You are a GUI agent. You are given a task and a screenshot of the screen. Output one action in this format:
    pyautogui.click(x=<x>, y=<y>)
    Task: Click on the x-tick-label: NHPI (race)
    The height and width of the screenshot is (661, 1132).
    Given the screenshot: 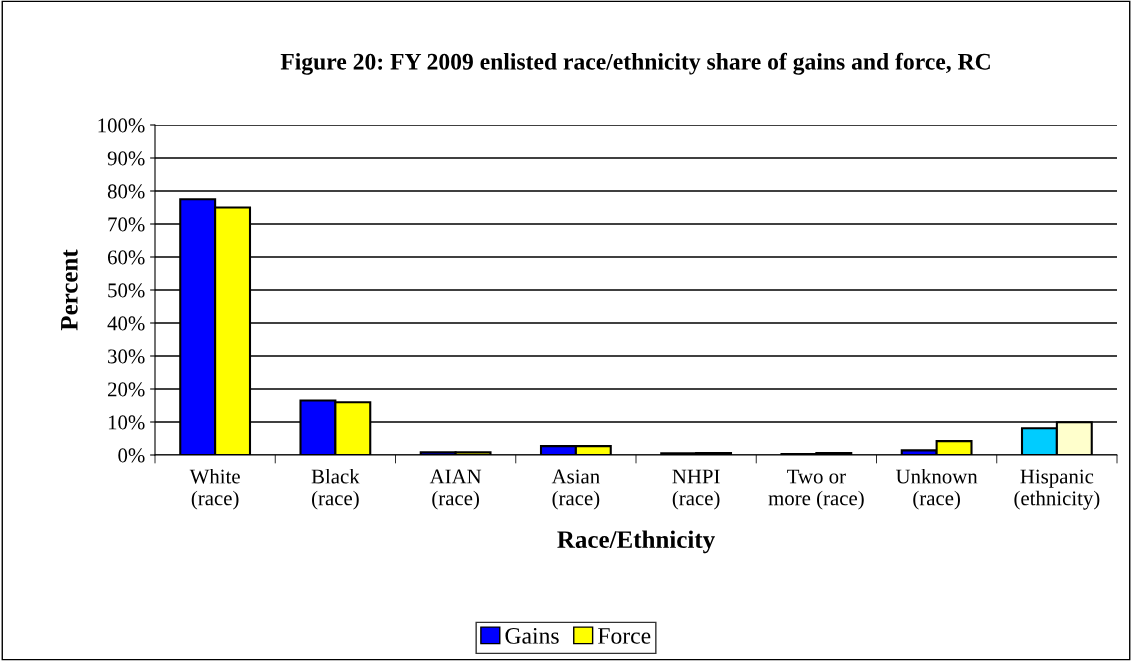 What is the action you would take?
    pyautogui.click(x=696, y=489)
    